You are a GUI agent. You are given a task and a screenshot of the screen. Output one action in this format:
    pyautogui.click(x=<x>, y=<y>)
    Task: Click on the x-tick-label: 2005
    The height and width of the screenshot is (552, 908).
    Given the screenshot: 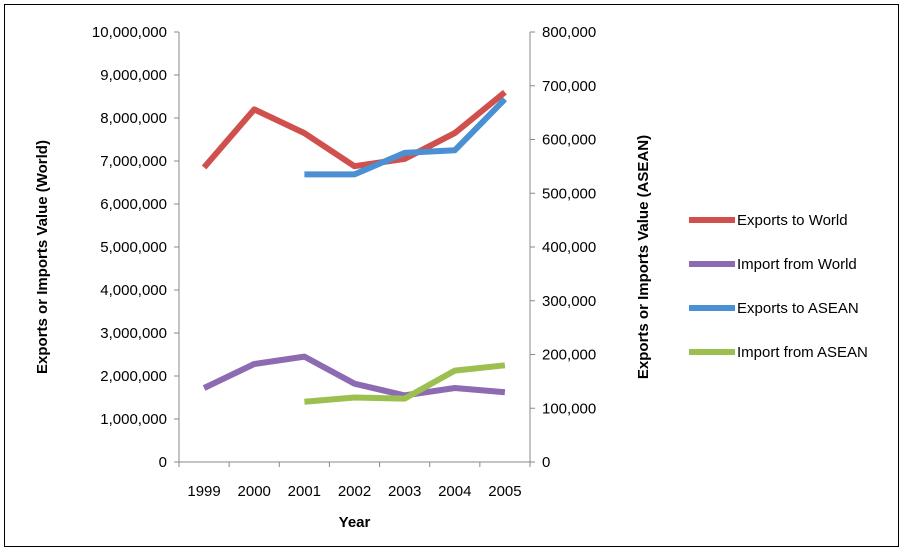 What is the action you would take?
    pyautogui.click(x=504, y=491)
    